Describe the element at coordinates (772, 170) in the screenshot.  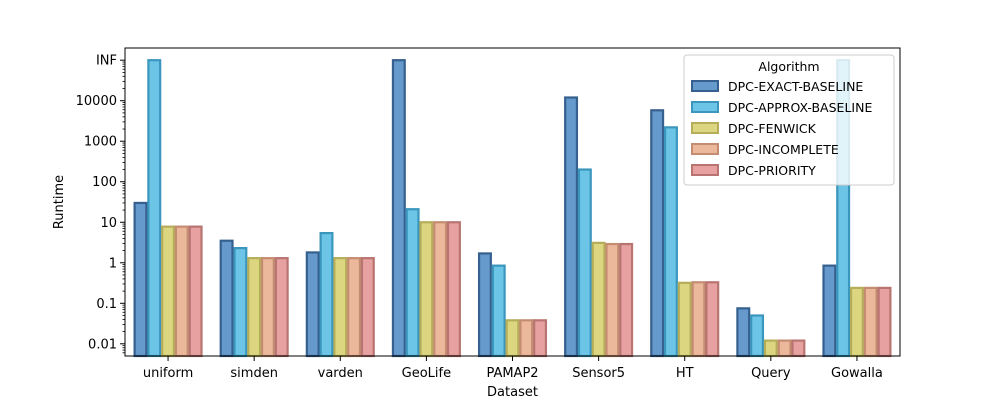
I see `legend-label: DPC-PRIORITY` at that location.